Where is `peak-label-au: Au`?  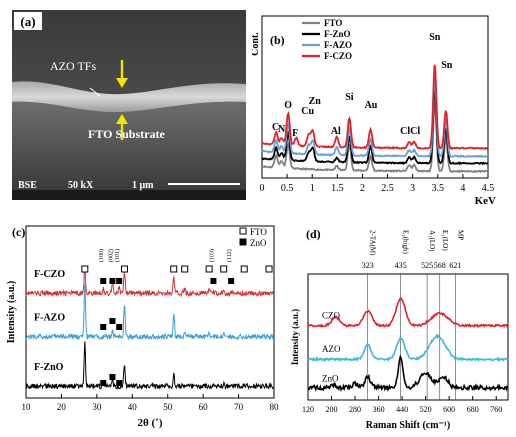 peak-label-au: Au is located at coordinates (371, 105).